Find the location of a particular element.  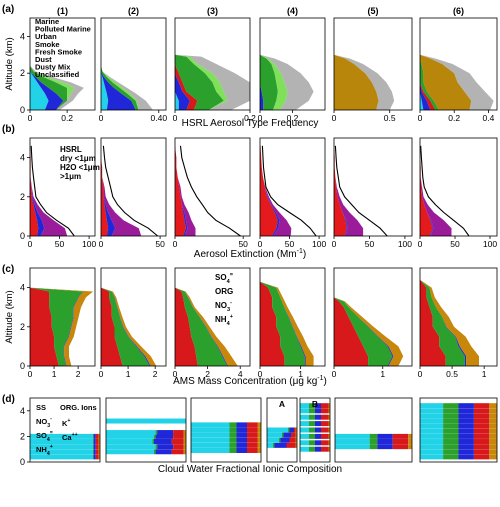

x-axis-label: AMS Mass Concentration (μg kg-1) is located at coordinates (250, 381).